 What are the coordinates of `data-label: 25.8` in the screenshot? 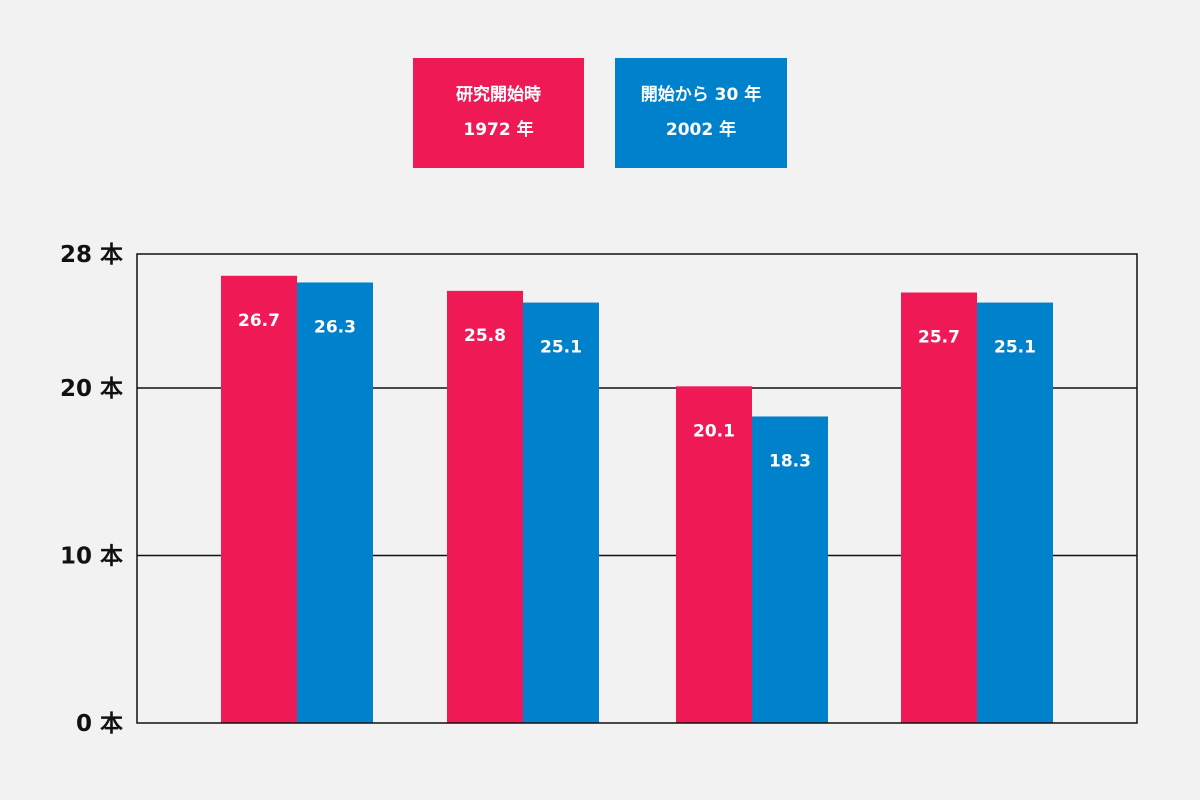 It's located at (485, 336).